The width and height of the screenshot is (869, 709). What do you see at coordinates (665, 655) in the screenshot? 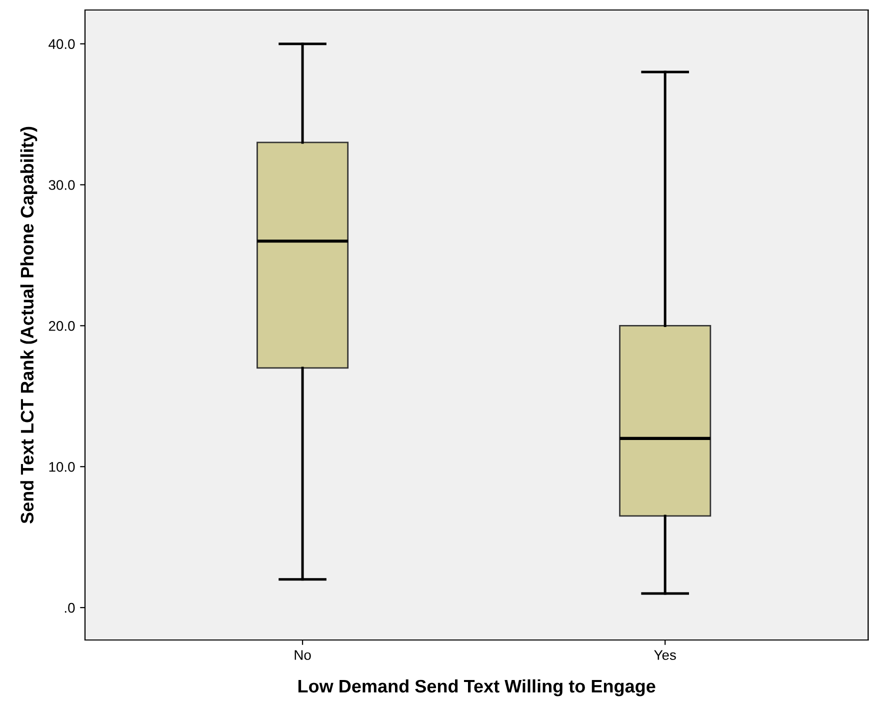
I see `x-tick-label: Yes` at bounding box center [665, 655].